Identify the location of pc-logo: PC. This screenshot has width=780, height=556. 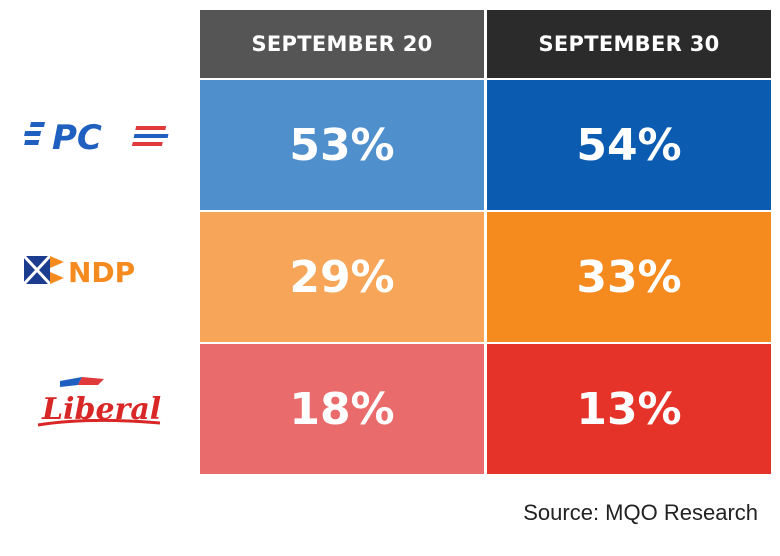
(100, 138).